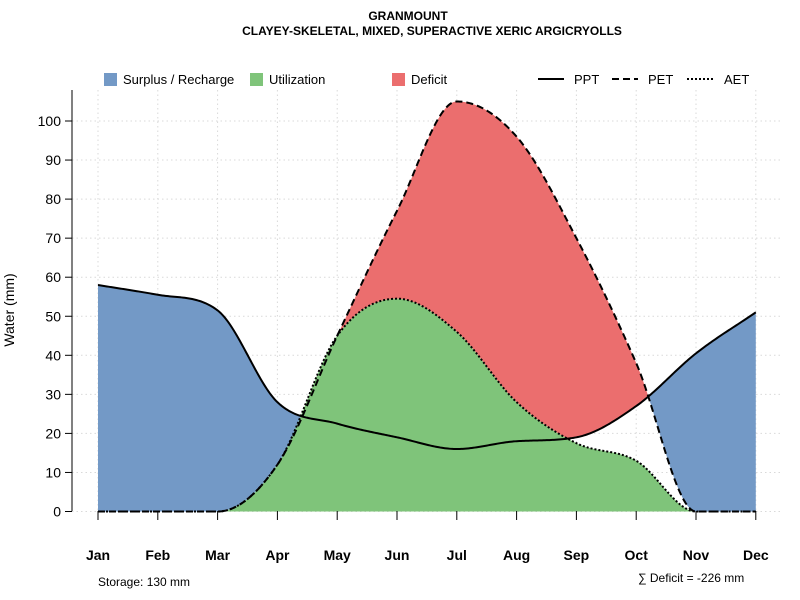  What do you see at coordinates (696, 555) in the screenshot?
I see `x-tick-label: Nov` at bounding box center [696, 555].